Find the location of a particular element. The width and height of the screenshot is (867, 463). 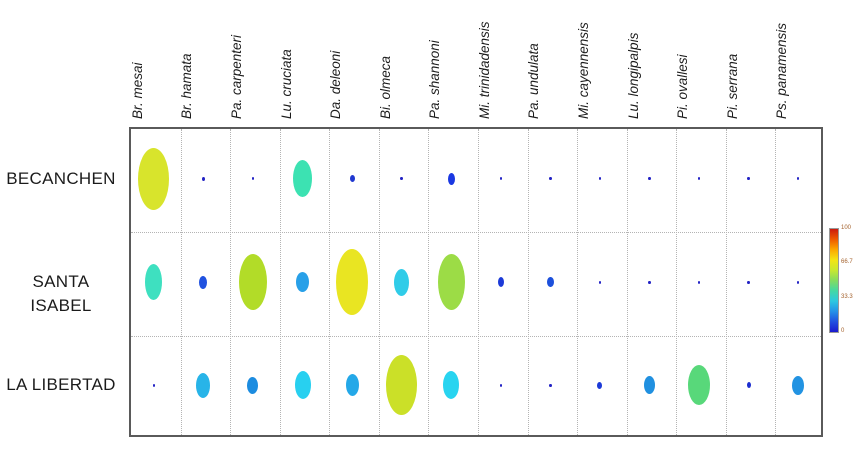

column-label-0: Br. mesai is located at coordinates (137, 90).